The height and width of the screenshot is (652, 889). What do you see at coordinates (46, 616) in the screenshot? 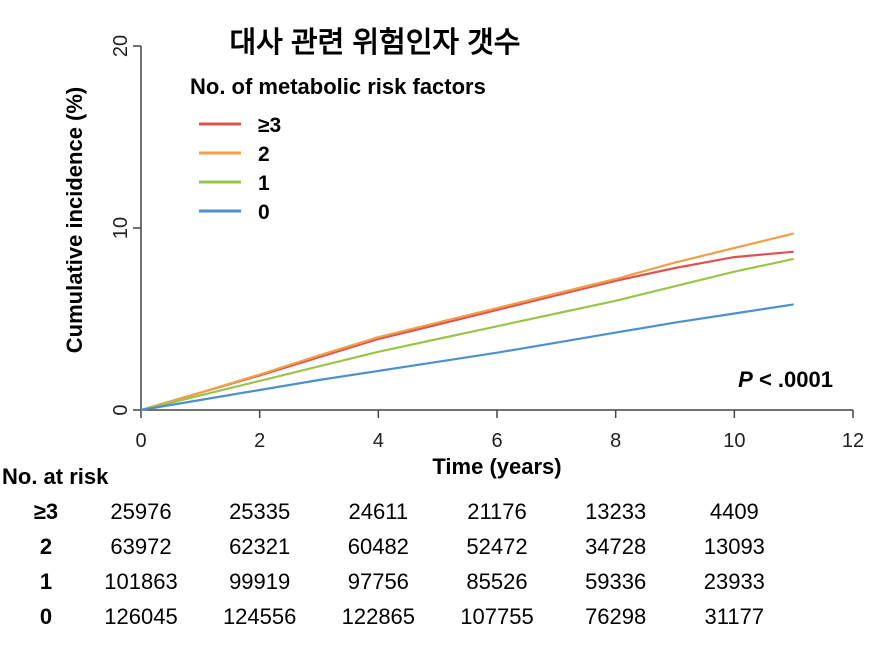
I see `risk-row-group: 0` at bounding box center [46, 616].